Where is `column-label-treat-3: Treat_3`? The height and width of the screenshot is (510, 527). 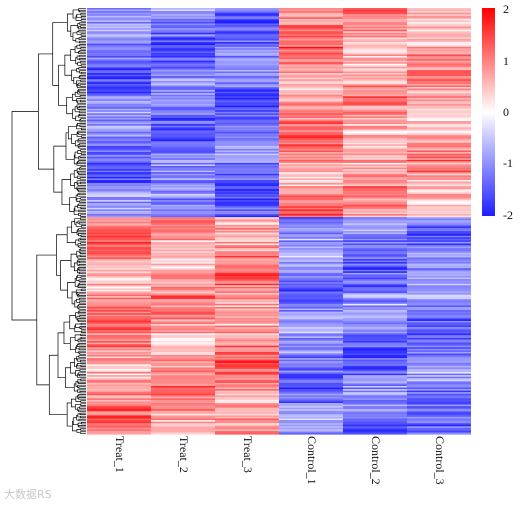
column-label-treat-3: Treat_3 is located at coordinates (248, 454).